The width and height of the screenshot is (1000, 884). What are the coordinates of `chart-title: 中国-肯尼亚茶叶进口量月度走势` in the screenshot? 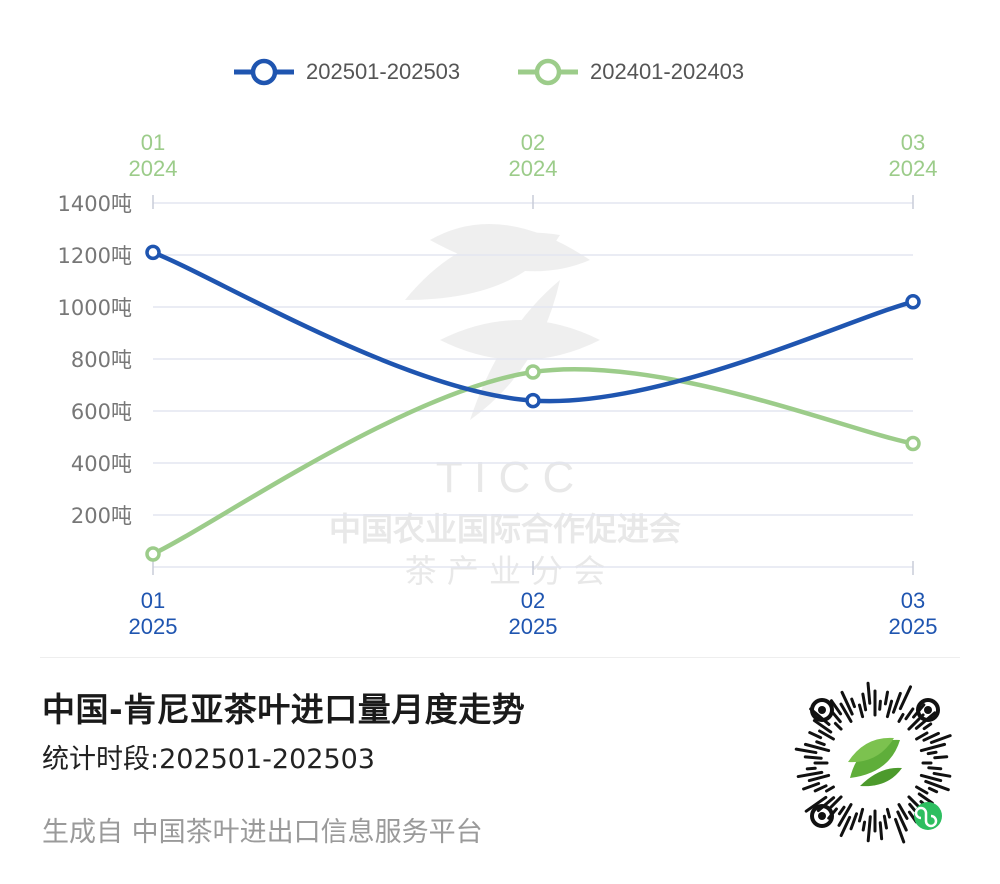 It's located at (284, 709).